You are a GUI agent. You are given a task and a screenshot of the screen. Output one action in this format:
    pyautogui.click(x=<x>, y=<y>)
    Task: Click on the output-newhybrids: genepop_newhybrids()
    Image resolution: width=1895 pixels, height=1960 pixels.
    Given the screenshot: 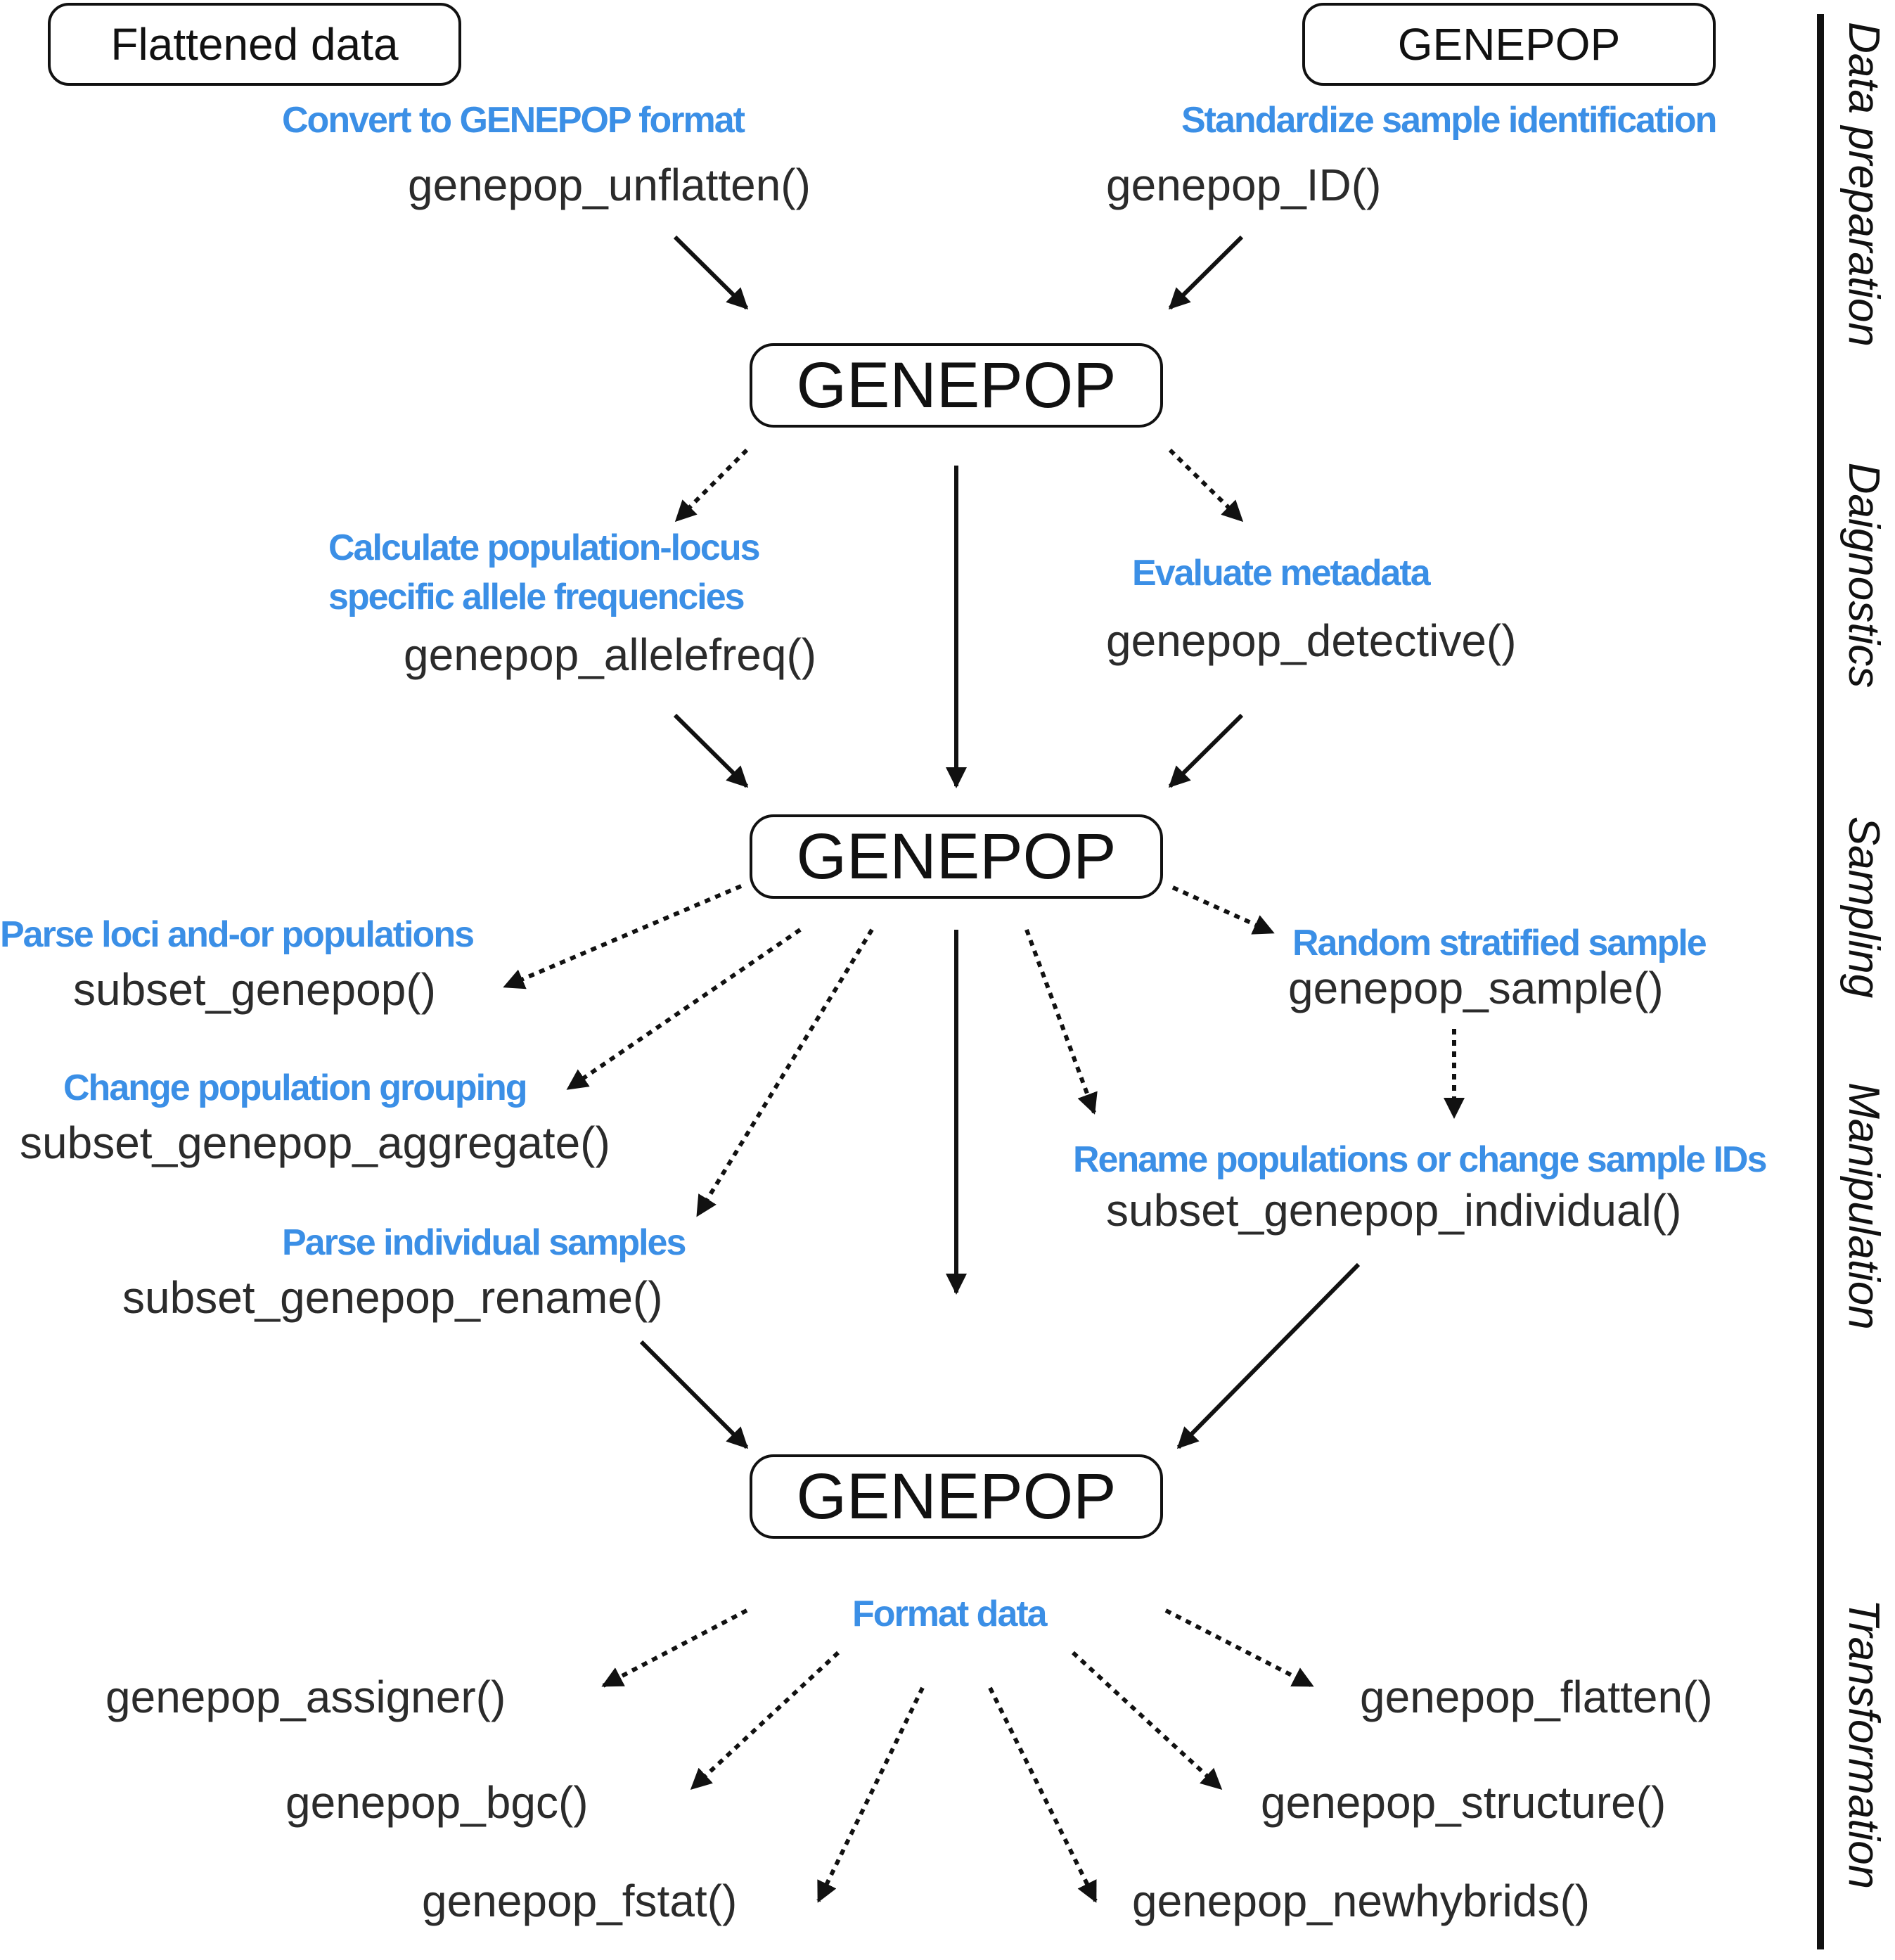 What is the action you would take?
    pyautogui.click(x=1361, y=1901)
    